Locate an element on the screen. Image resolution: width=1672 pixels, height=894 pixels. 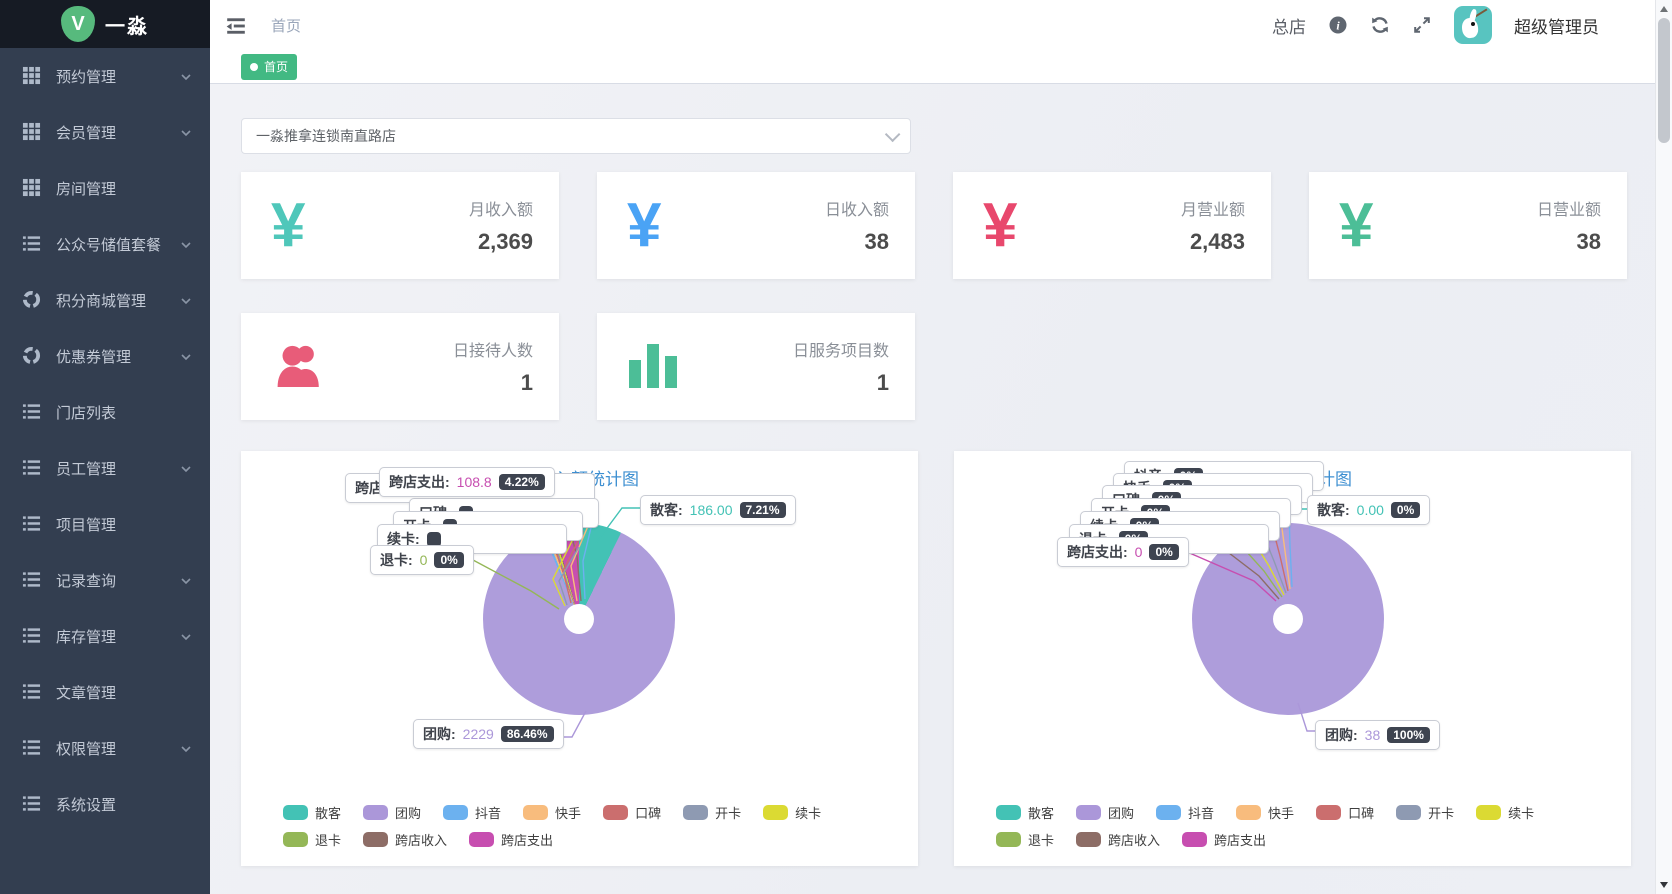
stat-card: 日接待人数 1 is located at coordinates (400, 366).